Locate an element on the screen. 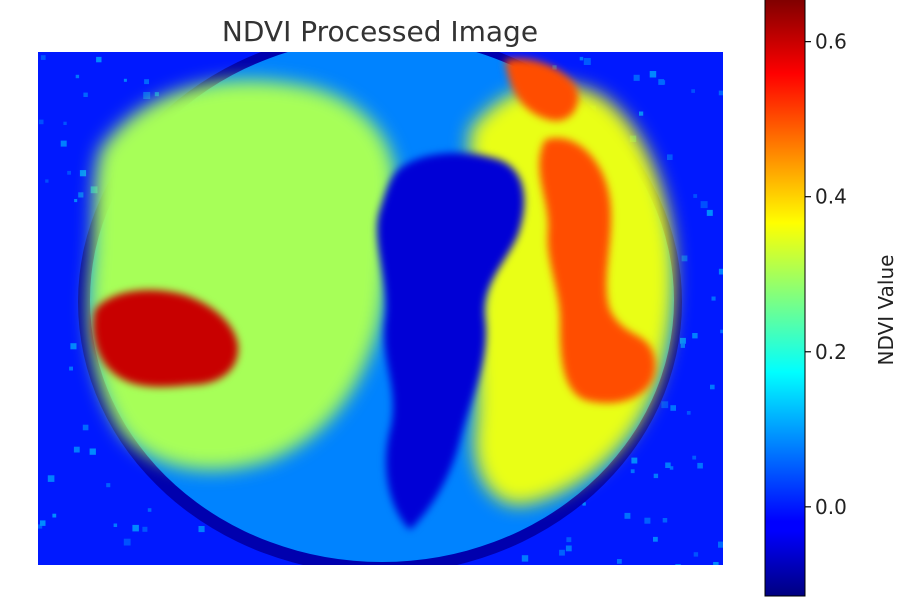 This screenshot has width=913, height=597. colorbar: 0.0 0.2 0.4 0.6 NDVI Value is located at coordinates (831, 298).